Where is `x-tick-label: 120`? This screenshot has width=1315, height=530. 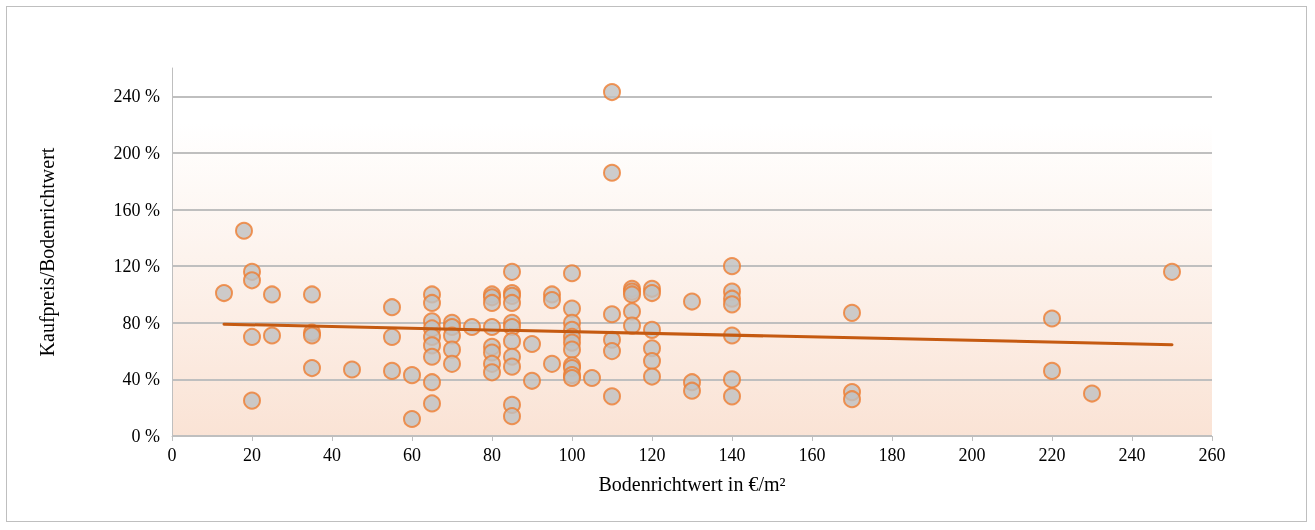
x-tick-label: 120 is located at coordinates (652, 455).